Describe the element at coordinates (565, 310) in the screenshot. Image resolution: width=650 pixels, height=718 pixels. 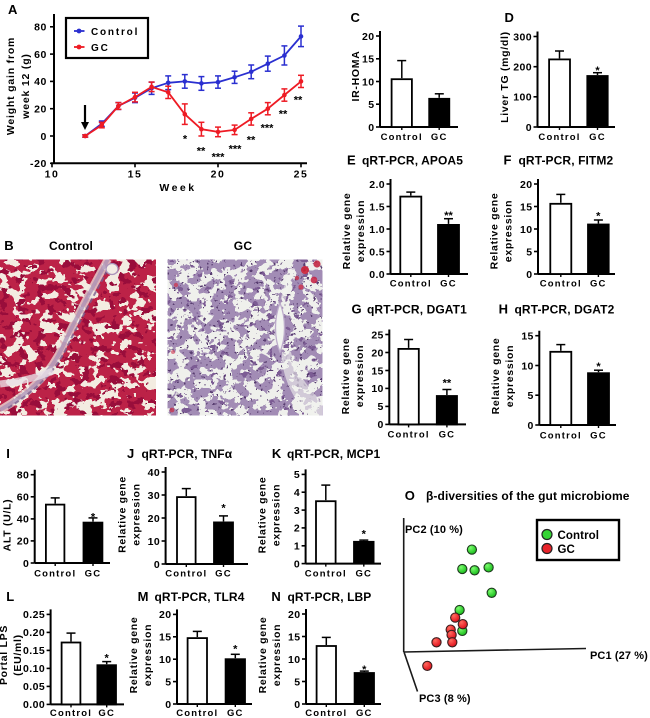
I see `svg-text: qRT-PCR, DGAT2` at that location.